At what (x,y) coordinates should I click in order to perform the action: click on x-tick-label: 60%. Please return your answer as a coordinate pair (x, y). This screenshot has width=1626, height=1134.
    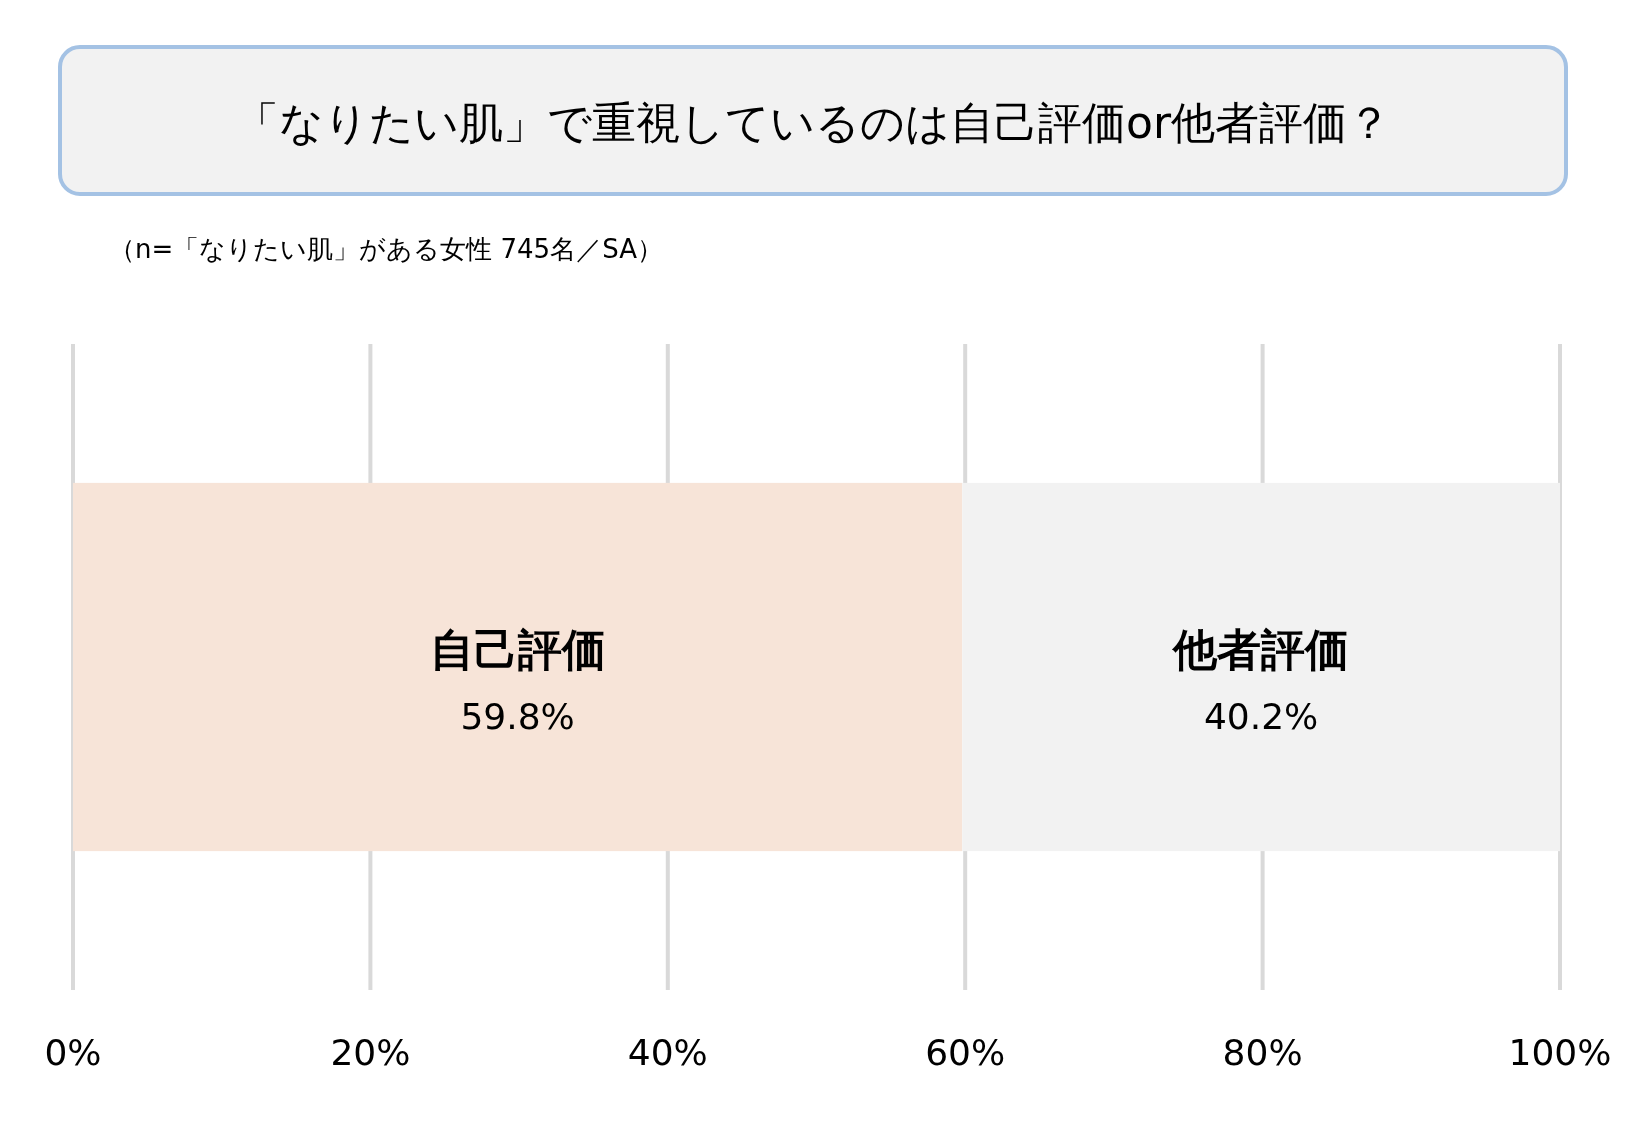
    Looking at the image, I should click on (965, 1052).